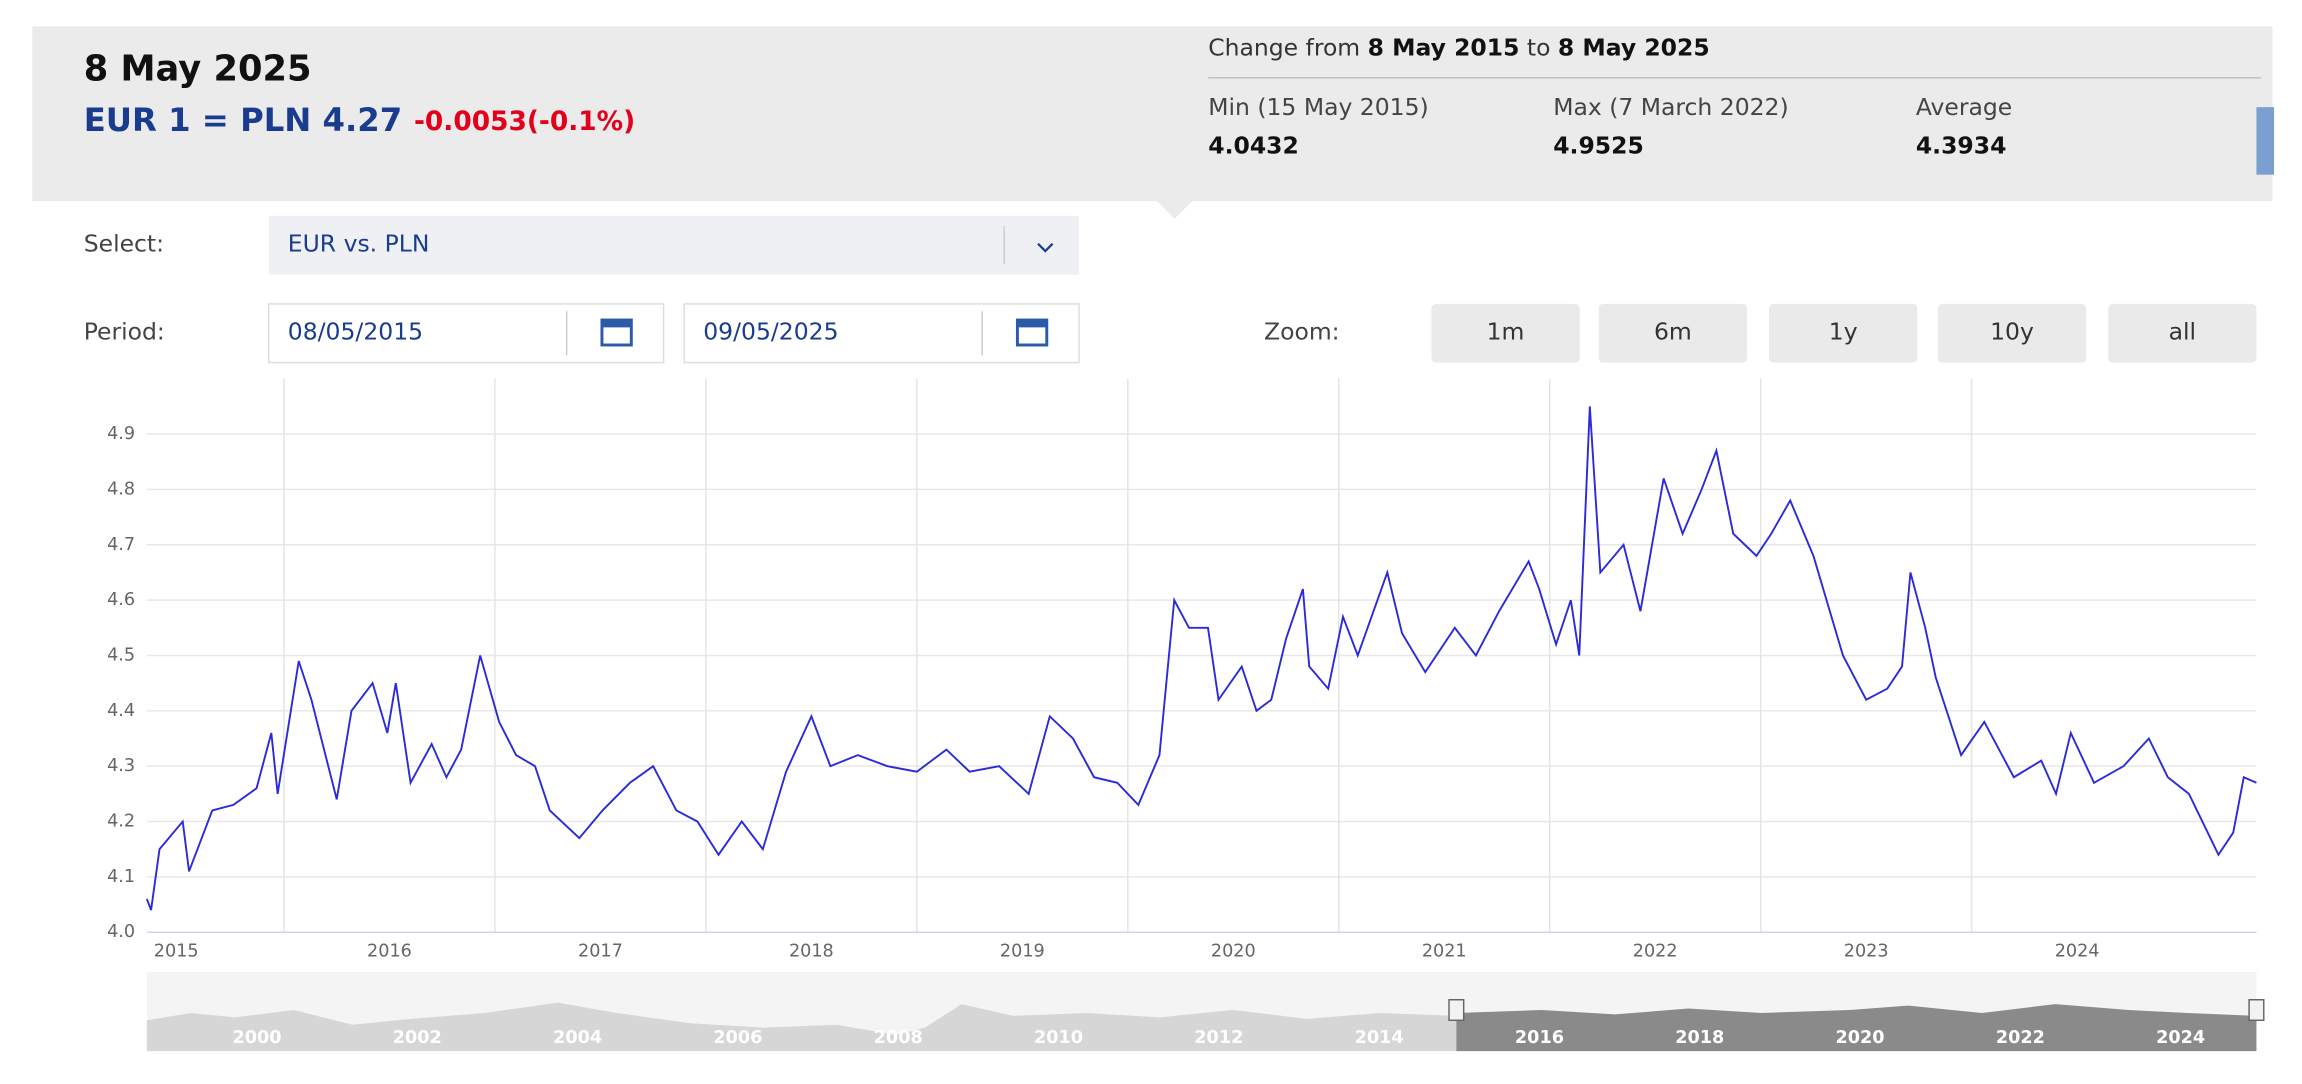 The width and height of the screenshot is (2302, 1084). I want to click on navigator-label: 2006, so click(737, 1038).